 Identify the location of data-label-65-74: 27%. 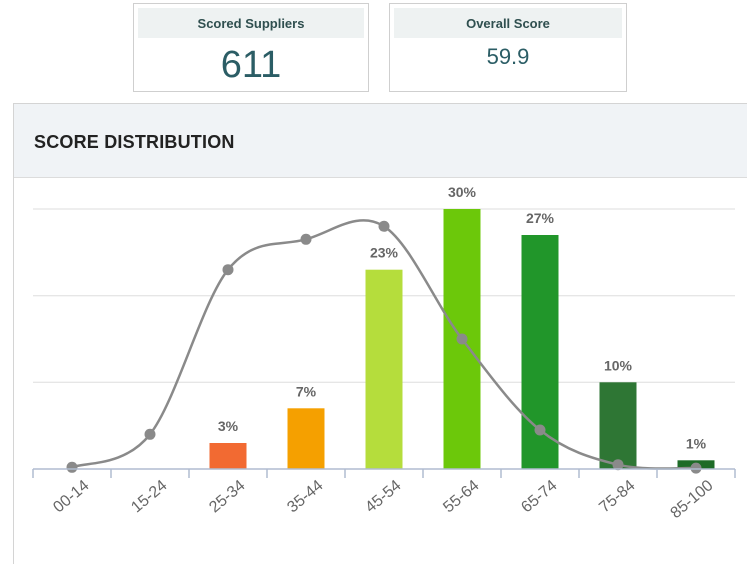
(540, 218).